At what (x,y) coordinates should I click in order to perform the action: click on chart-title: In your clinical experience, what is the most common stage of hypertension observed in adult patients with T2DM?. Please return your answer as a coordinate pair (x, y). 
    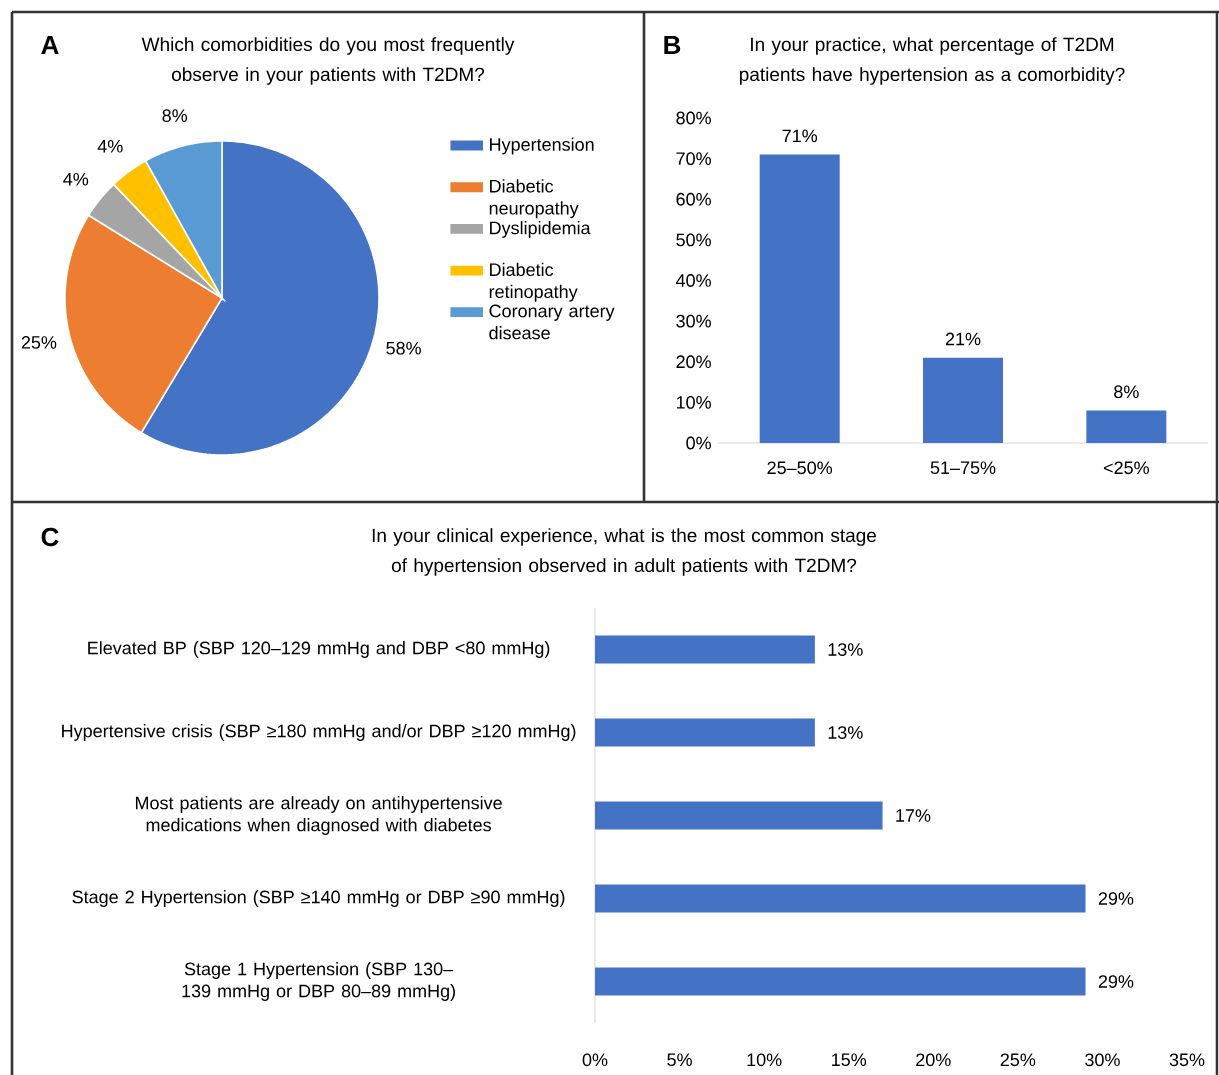
    Looking at the image, I should click on (624, 552).